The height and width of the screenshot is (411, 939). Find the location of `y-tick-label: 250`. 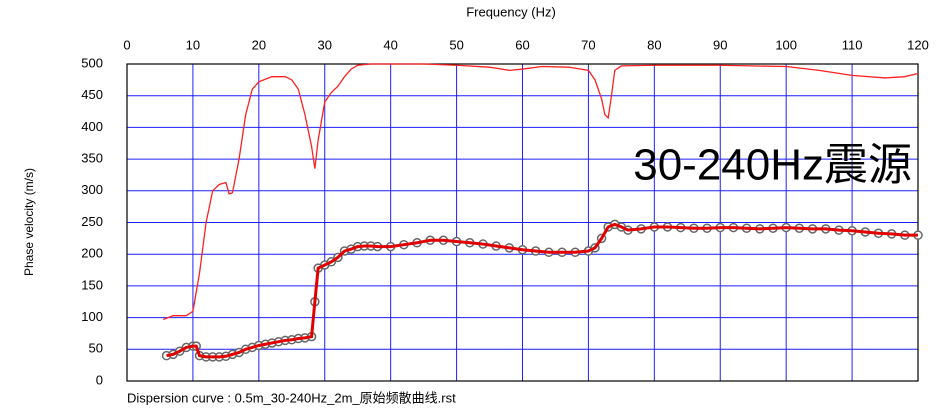

y-tick-label: 250 is located at coordinates (92, 221).